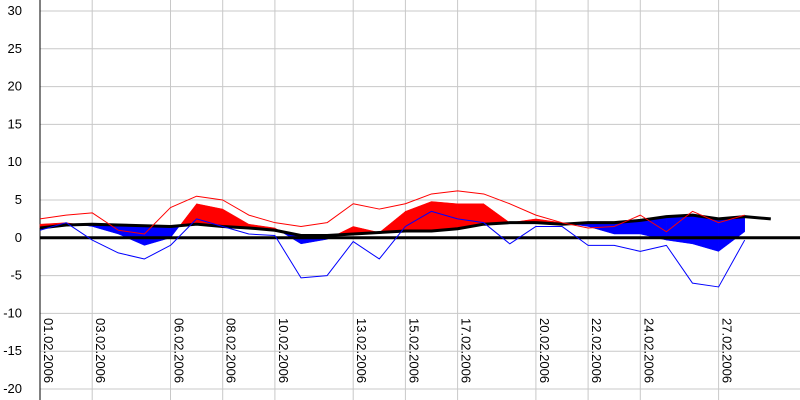 This screenshot has width=800, height=400. Describe the element at coordinates (15, 161) in the screenshot. I see `y-tick-label: 10` at that location.